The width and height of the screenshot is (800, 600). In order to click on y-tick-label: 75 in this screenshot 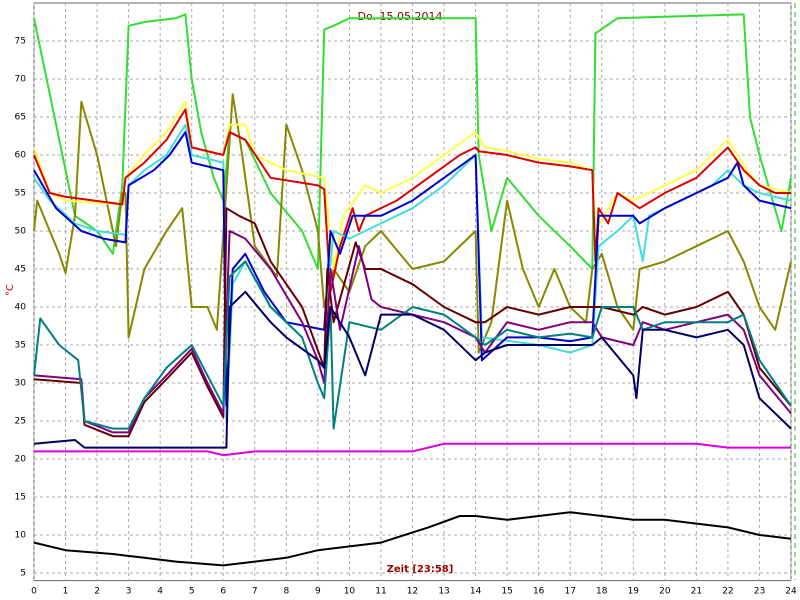, I will do `click(20, 42)`.